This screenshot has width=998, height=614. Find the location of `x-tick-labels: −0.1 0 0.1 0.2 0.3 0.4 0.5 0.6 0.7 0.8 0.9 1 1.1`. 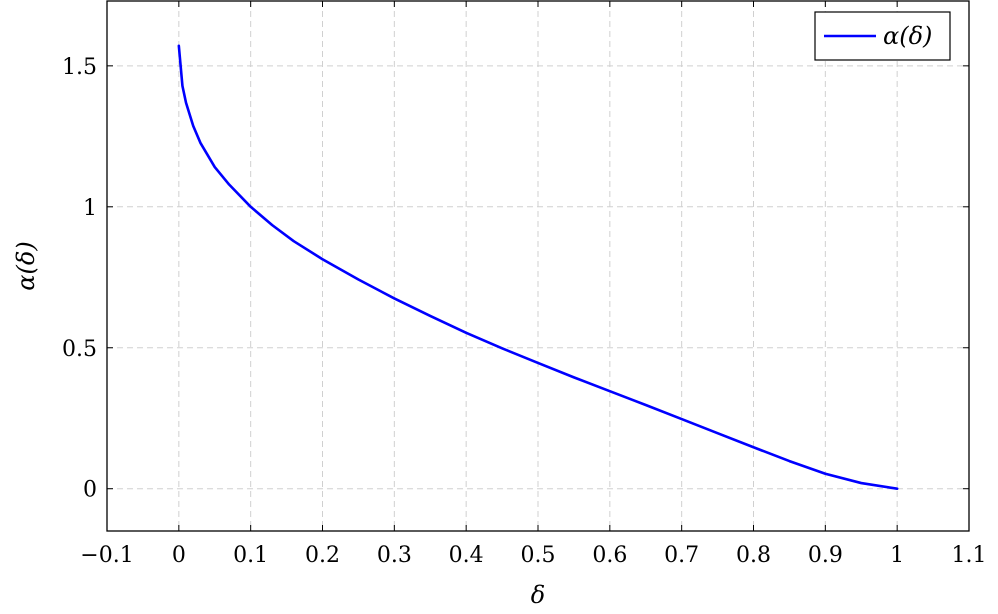

x-tick-labels: −0.1 0 0.1 0.2 0.3 0.4 0.5 0.6 0.7 0.8 0.9 1 1.1 is located at coordinates (533, 555).